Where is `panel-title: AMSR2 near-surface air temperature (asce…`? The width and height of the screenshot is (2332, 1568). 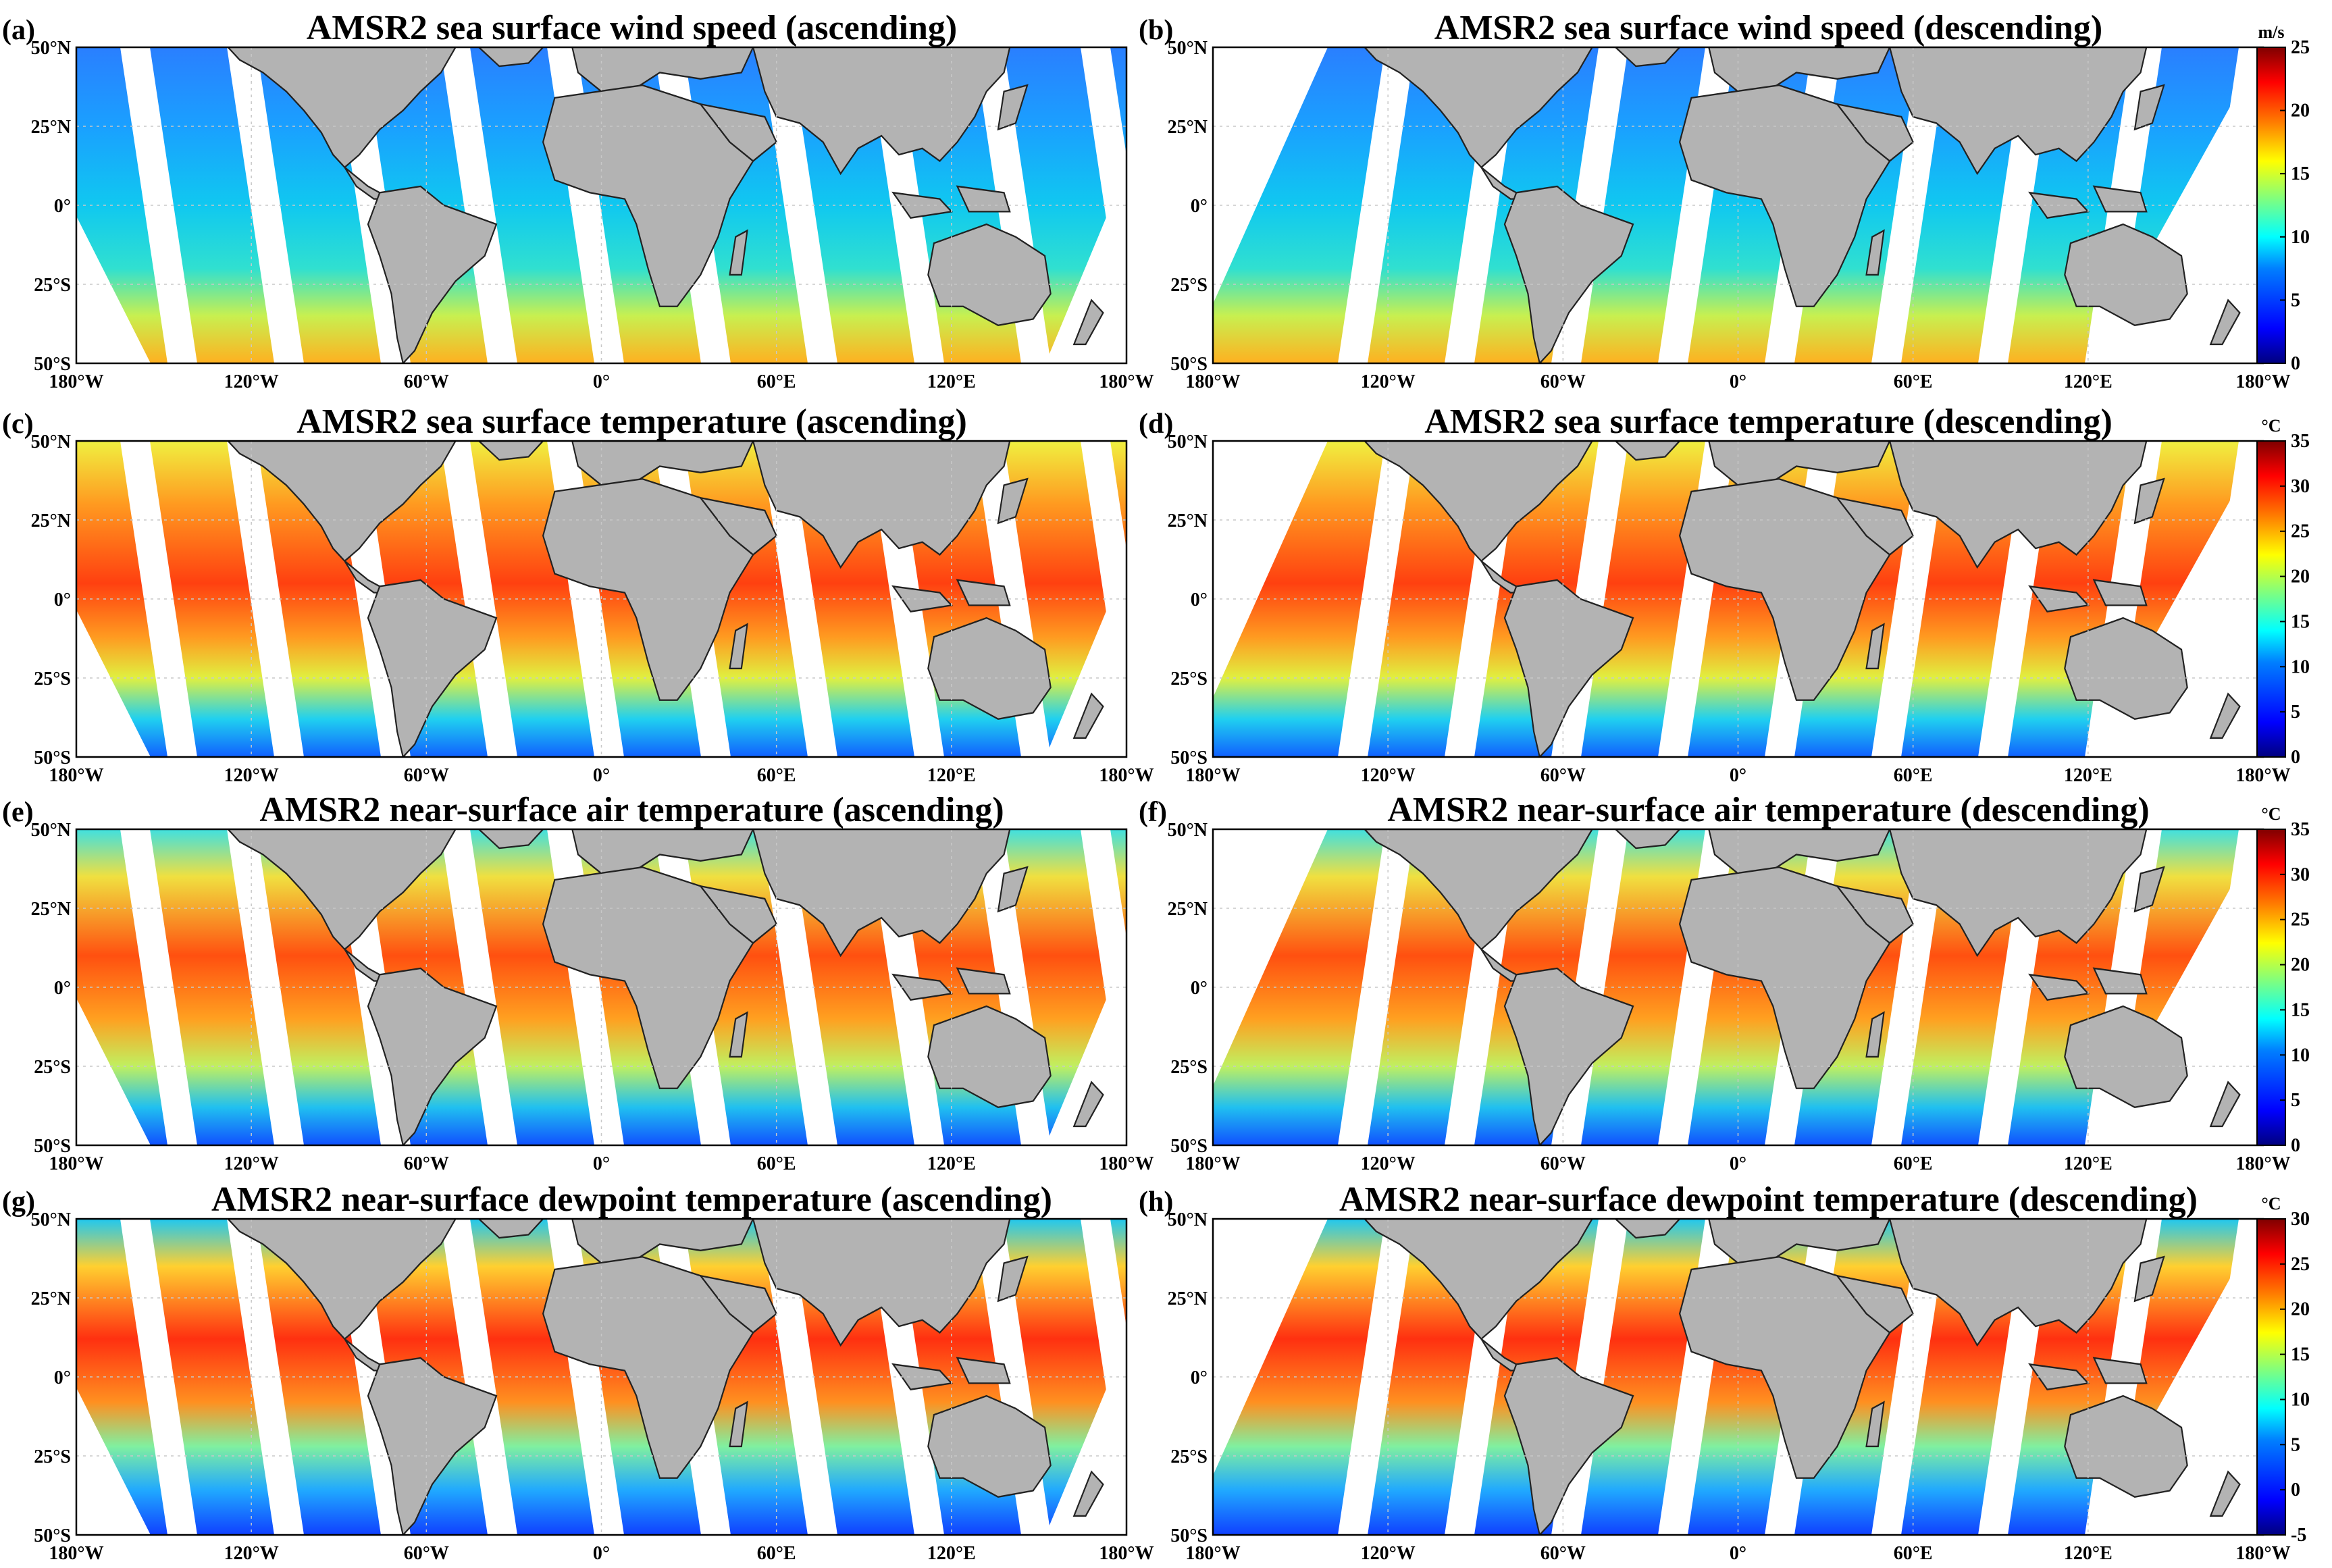
panel-title: AMSR2 near-surface air temperature (asce… is located at coordinates (631, 810).